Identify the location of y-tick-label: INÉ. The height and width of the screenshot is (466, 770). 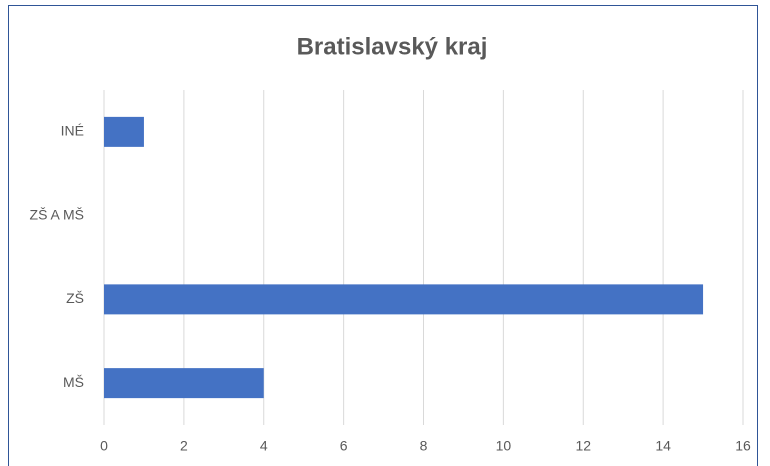
(72, 131).